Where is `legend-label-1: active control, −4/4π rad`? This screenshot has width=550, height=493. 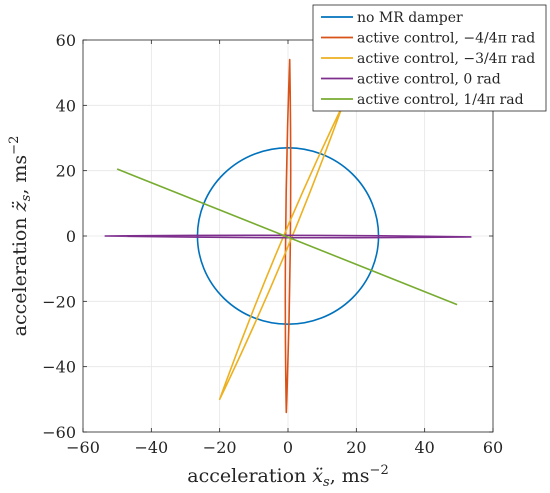 legend-label-1: active control, −4/4π rad is located at coordinates (446, 39).